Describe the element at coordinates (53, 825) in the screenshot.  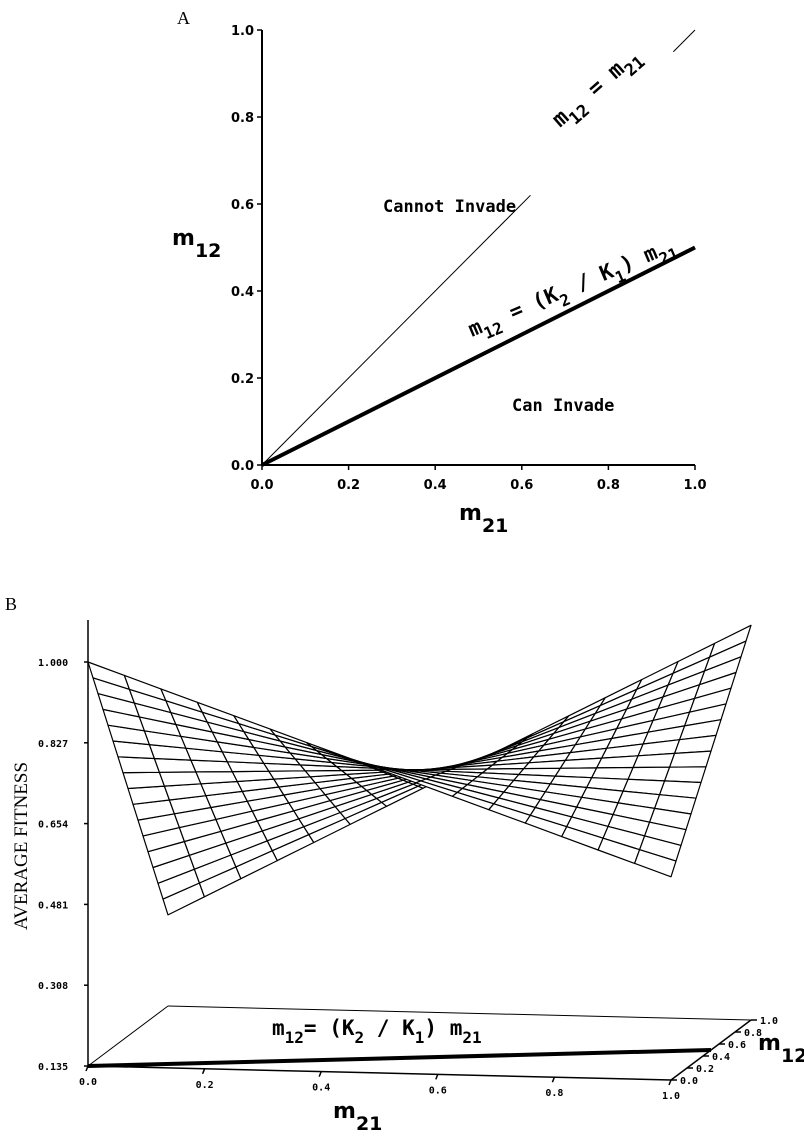
I see `z-tick-label: 0.654` at that location.